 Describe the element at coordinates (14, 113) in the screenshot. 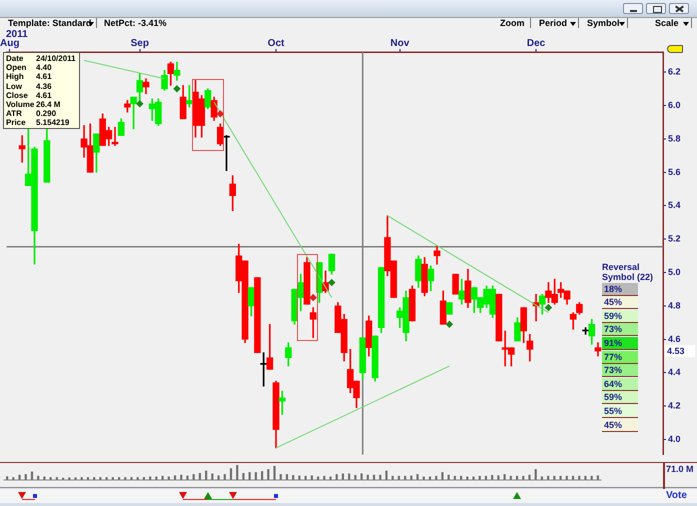

I see `annotation: ATR` at that location.